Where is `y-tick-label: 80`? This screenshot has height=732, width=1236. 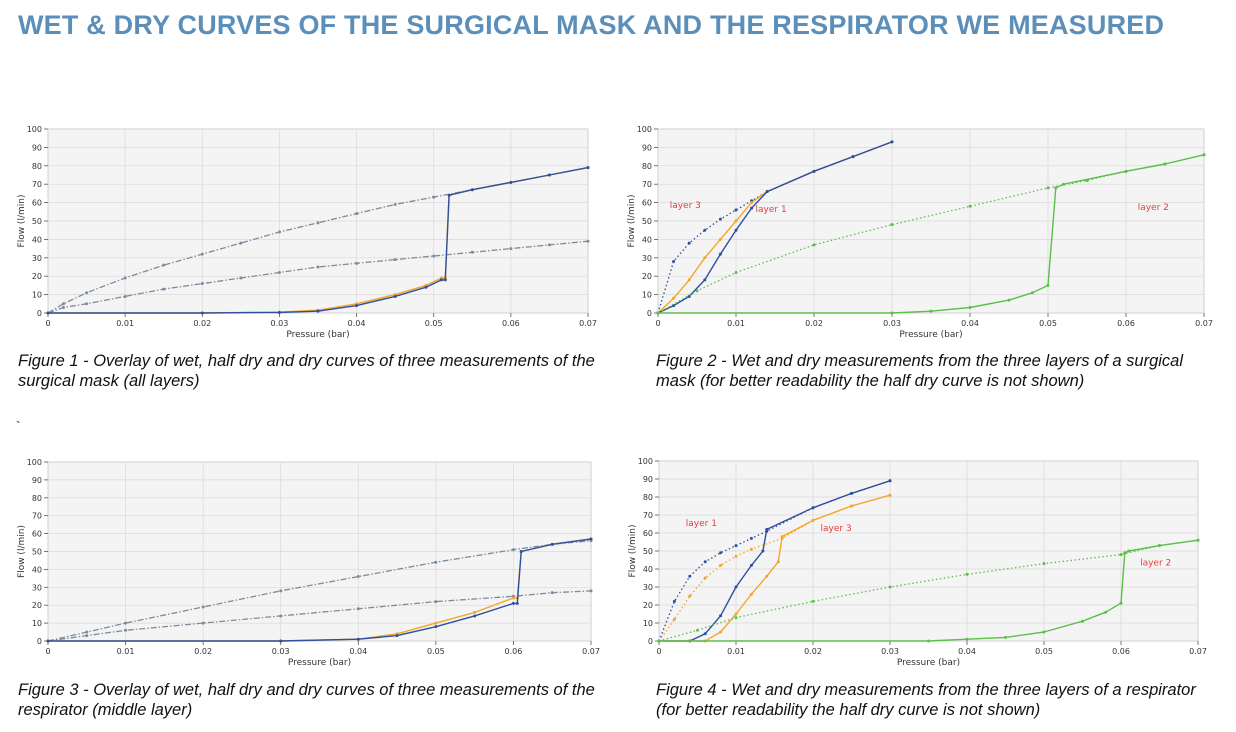 y-tick-label: 80 is located at coordinates (37, 166).